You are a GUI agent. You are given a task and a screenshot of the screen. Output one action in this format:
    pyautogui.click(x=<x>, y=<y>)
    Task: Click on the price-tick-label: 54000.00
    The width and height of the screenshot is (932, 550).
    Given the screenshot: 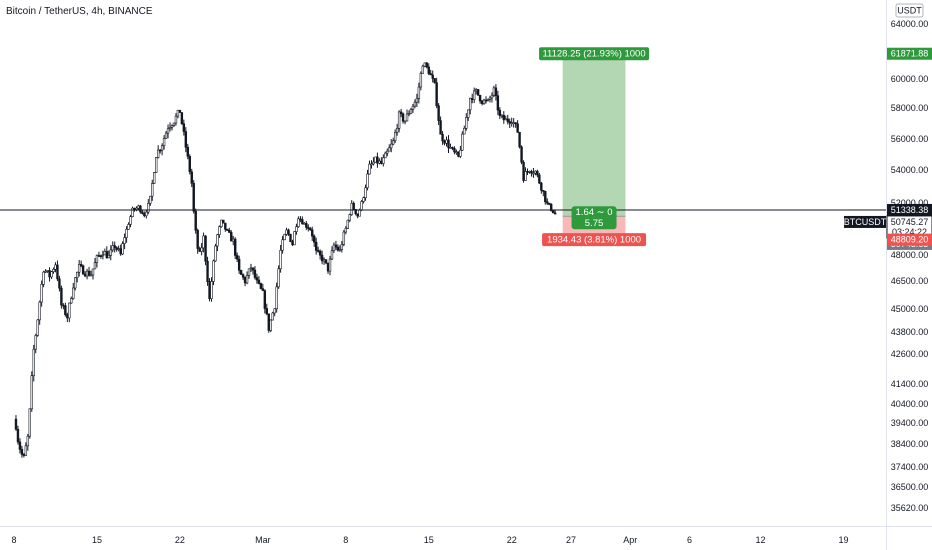 What is the action you would take?
    pyautogui.click(x=910, y=170)
    